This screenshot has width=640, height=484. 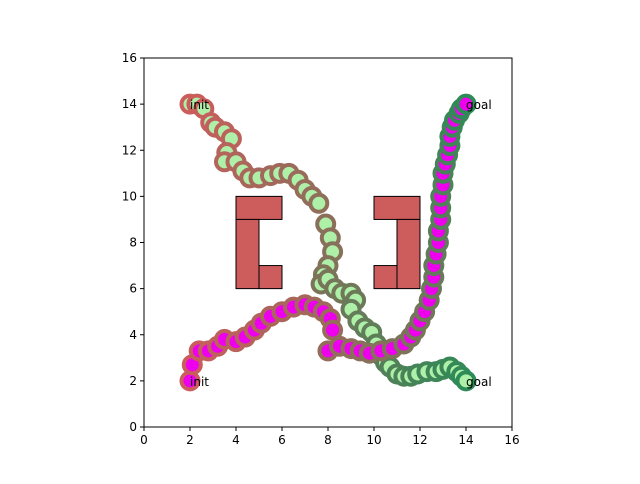 I want to click on x-tick-label: 4, so click(x=236, y=440).